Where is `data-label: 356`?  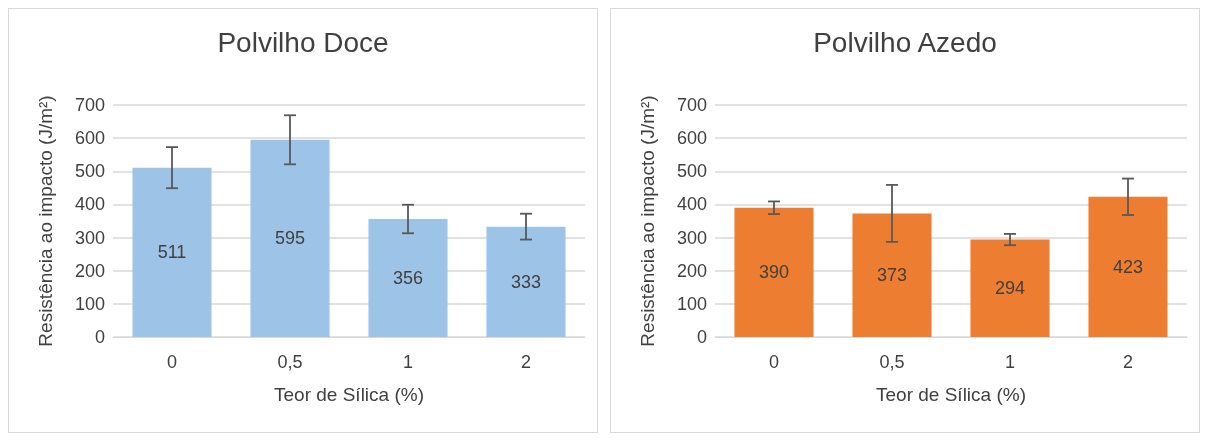
data-label: 356 is located at coordinates (408, 278).